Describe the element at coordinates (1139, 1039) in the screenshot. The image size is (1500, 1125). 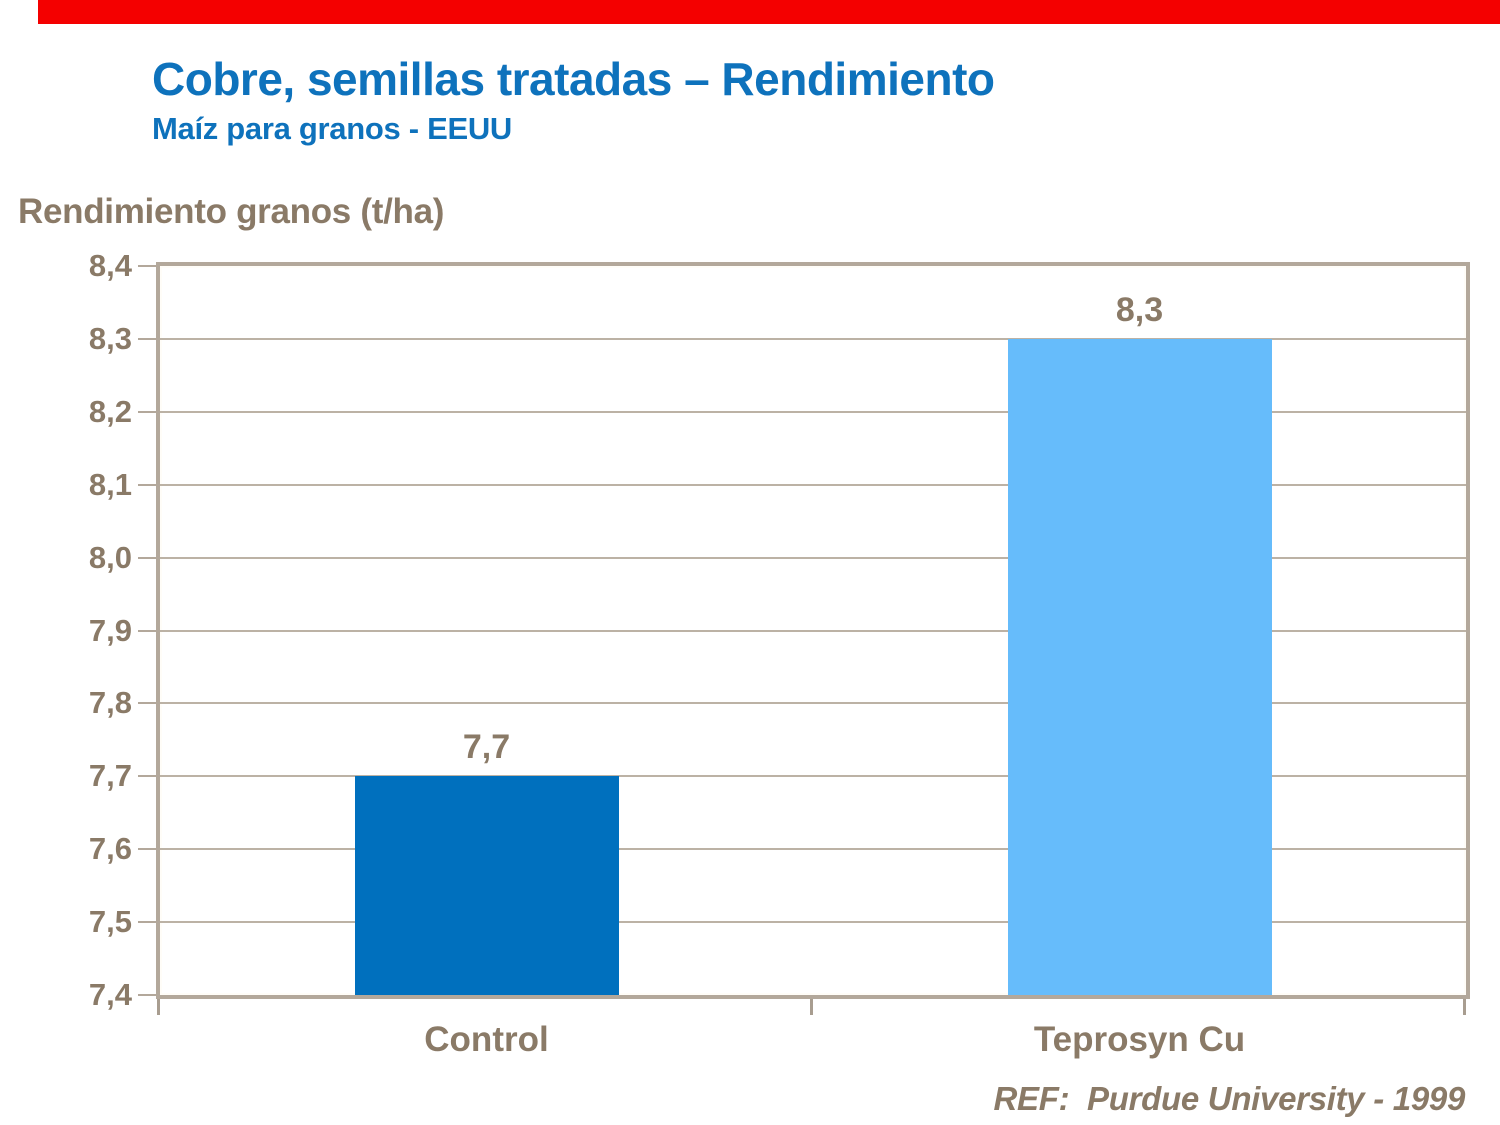
I see `category-label-teprosyn-cu: Teprosyn Cu` at that location.